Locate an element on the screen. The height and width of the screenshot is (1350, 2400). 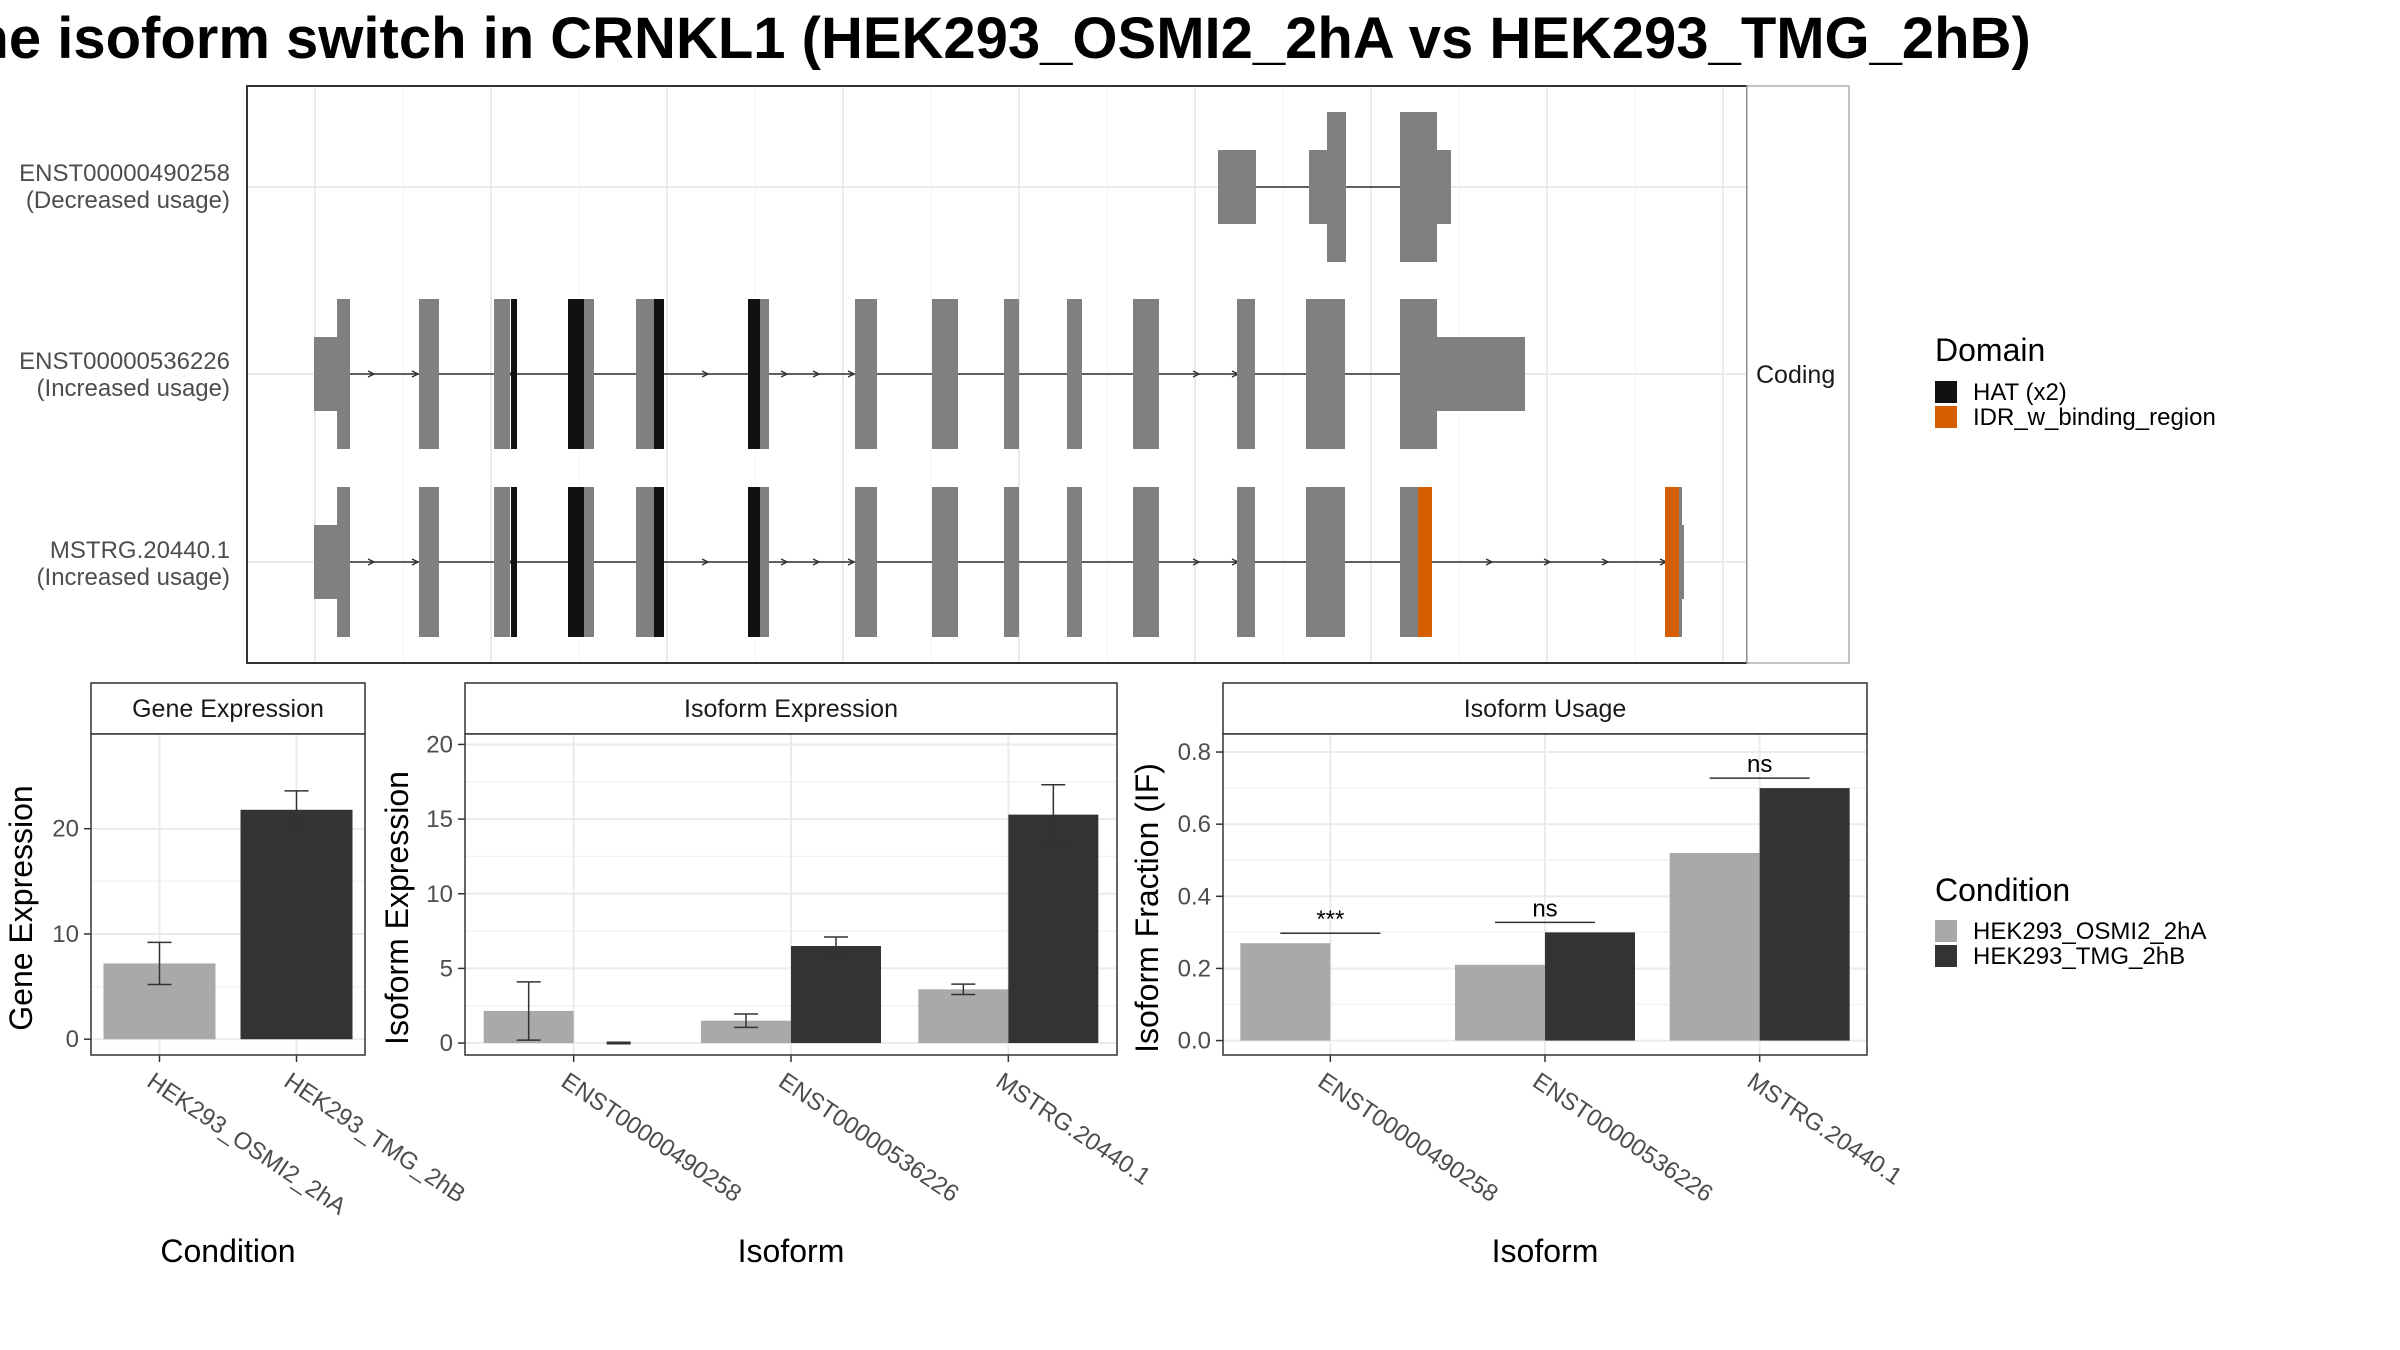
domain-legend-title: Domain is located at coordinates (1990, 350).